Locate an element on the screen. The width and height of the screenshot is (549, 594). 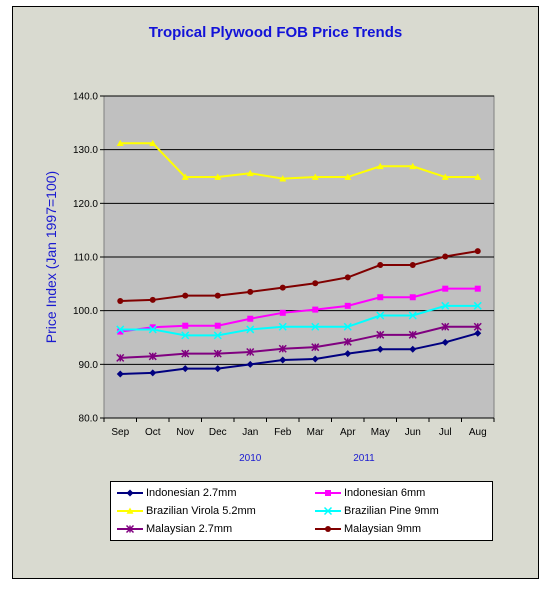
legend-label: Indonesian 2.7mm is located at coordinates (191, 493).